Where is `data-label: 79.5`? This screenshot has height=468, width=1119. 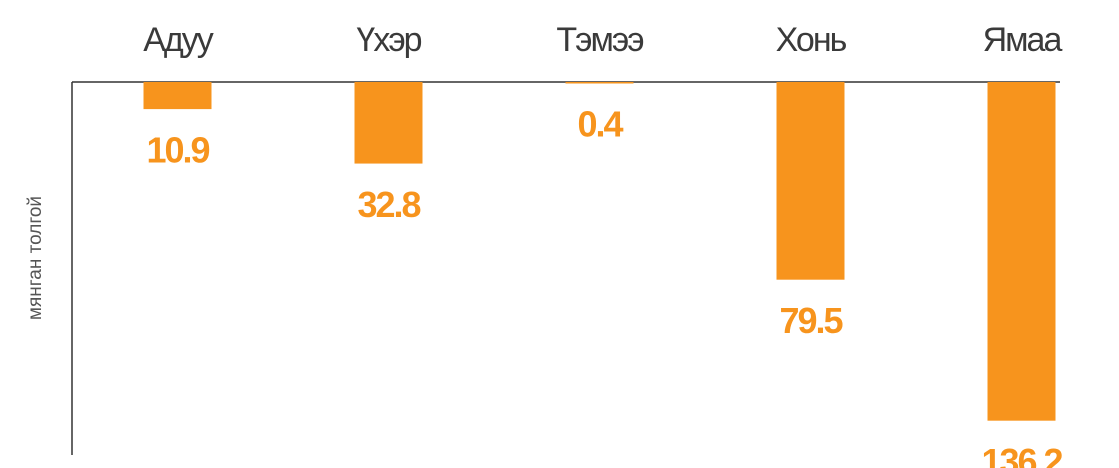 data-label: 79.5 is located at coordinates (811, 320).